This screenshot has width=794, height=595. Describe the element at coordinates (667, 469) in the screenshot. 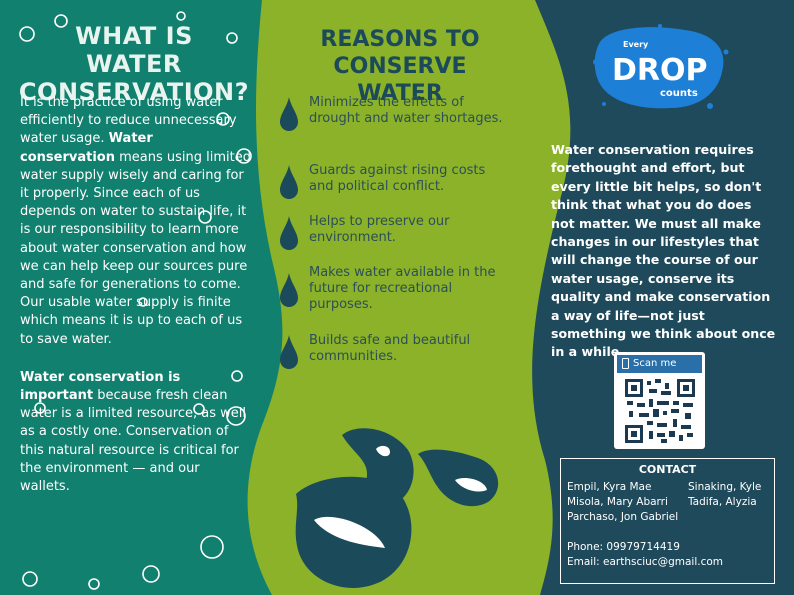

I see `contact-title: CONTACT` at that location.